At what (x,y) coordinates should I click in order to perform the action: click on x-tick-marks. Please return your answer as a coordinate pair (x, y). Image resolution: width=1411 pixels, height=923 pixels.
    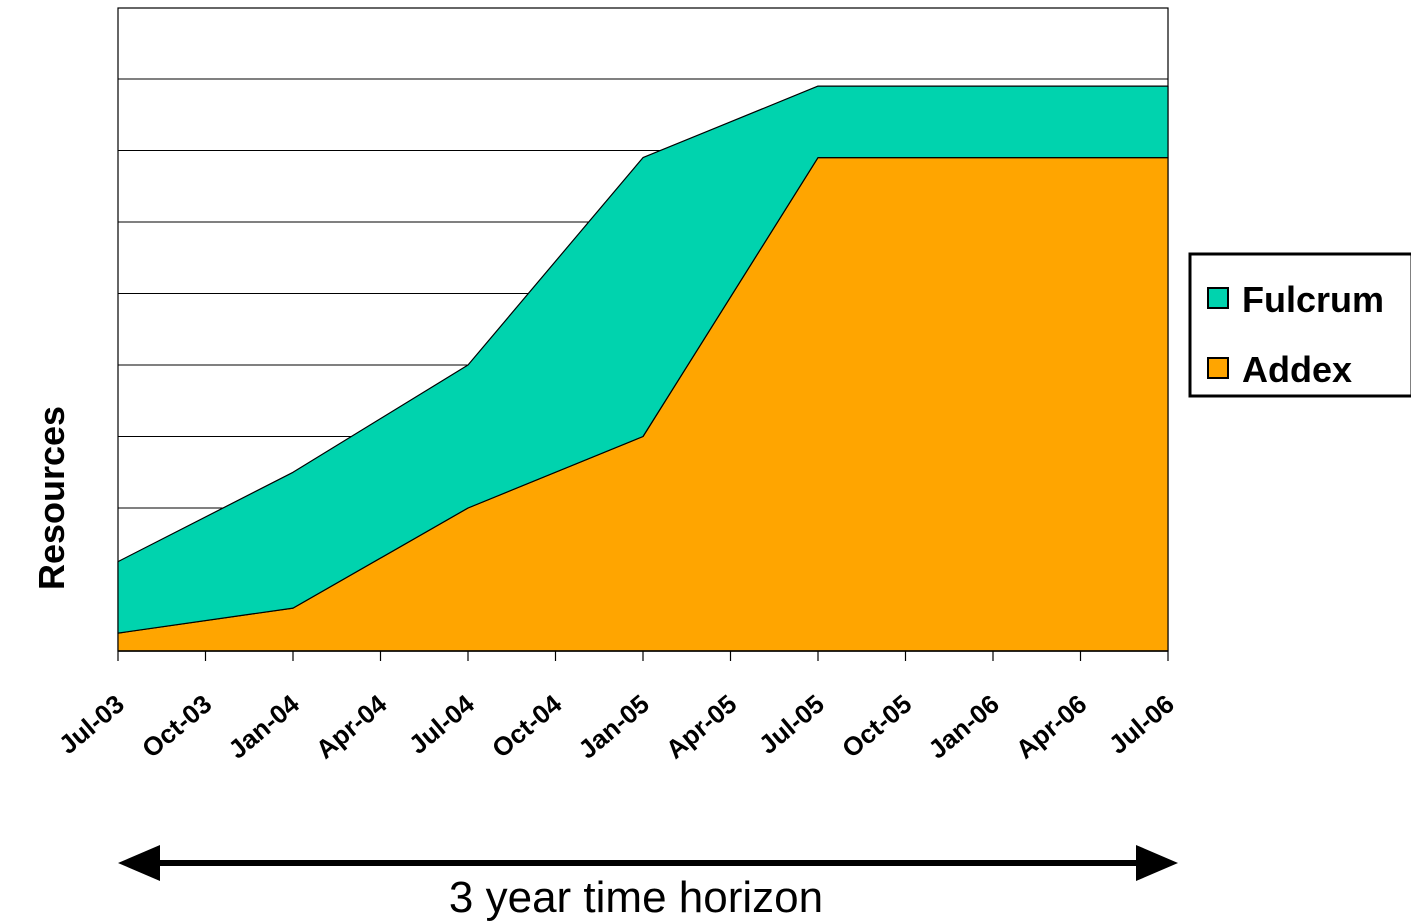
    Looking at the image, I should click on (643, 656).